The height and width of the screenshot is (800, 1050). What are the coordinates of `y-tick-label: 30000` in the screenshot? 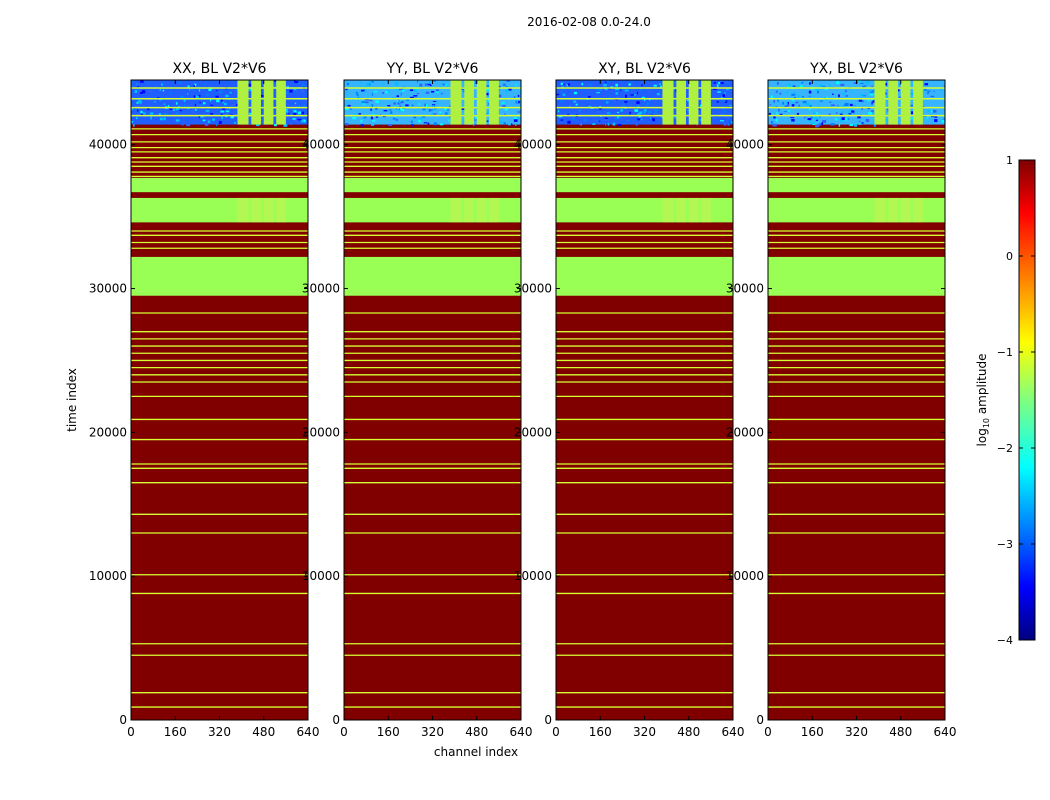 It's located at (745, 289).